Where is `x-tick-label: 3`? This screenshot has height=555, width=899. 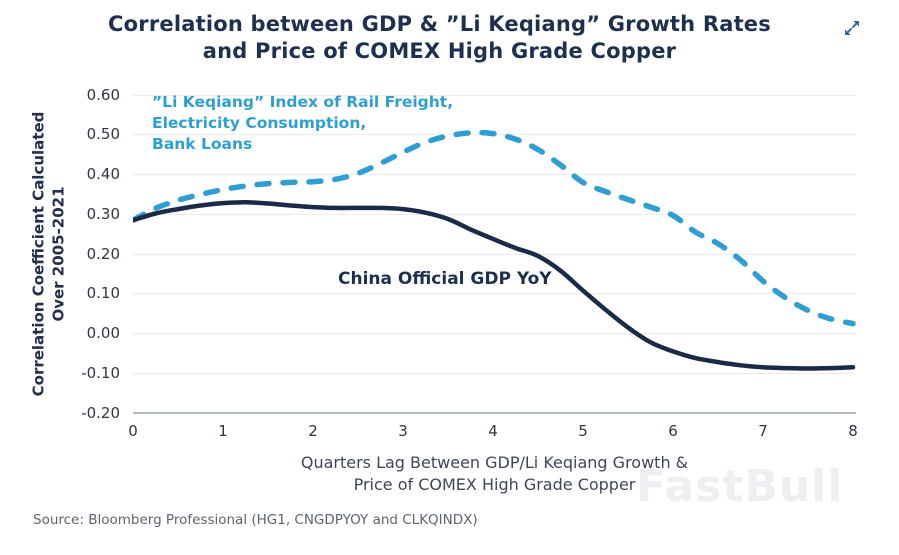 x-tick-label: 3 is located at coordinates (403, 431).